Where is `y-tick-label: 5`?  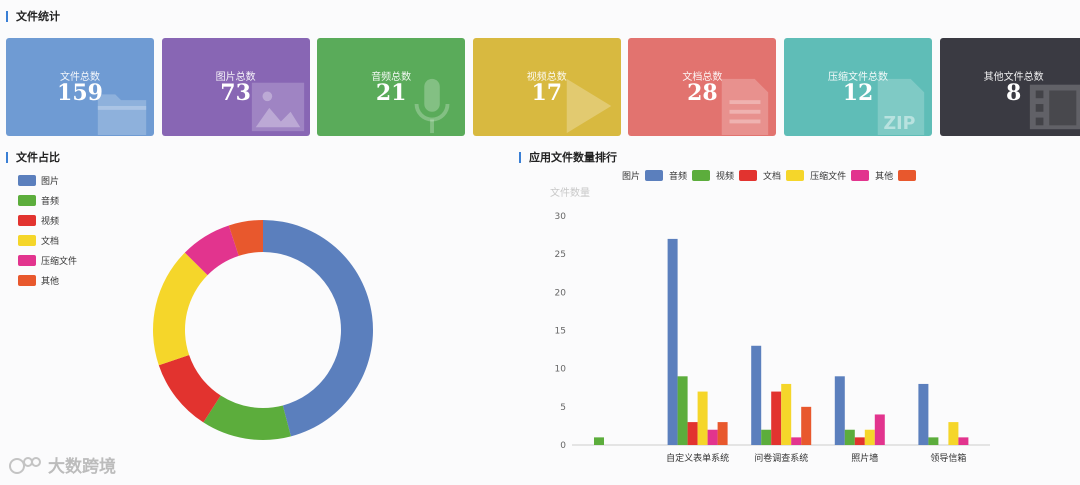
y-tick-label: 5 is located at coordinates (563, 408).